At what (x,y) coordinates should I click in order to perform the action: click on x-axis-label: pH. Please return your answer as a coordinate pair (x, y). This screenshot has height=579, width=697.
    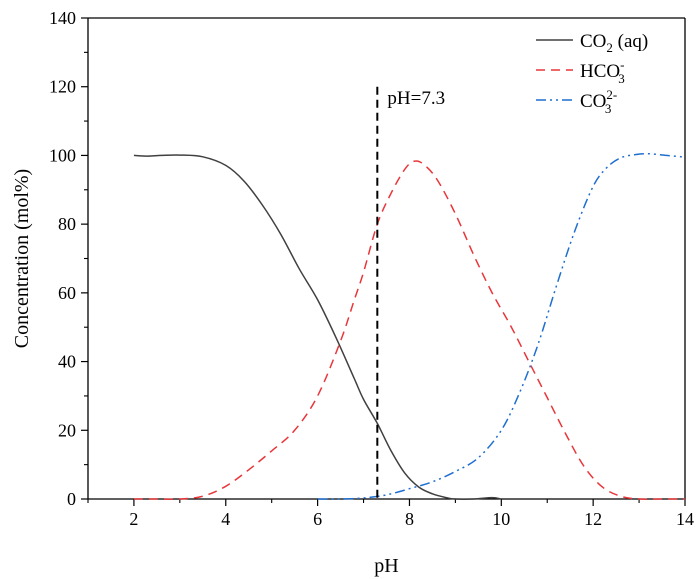
    Looking at the image, I should click on (386, 566).